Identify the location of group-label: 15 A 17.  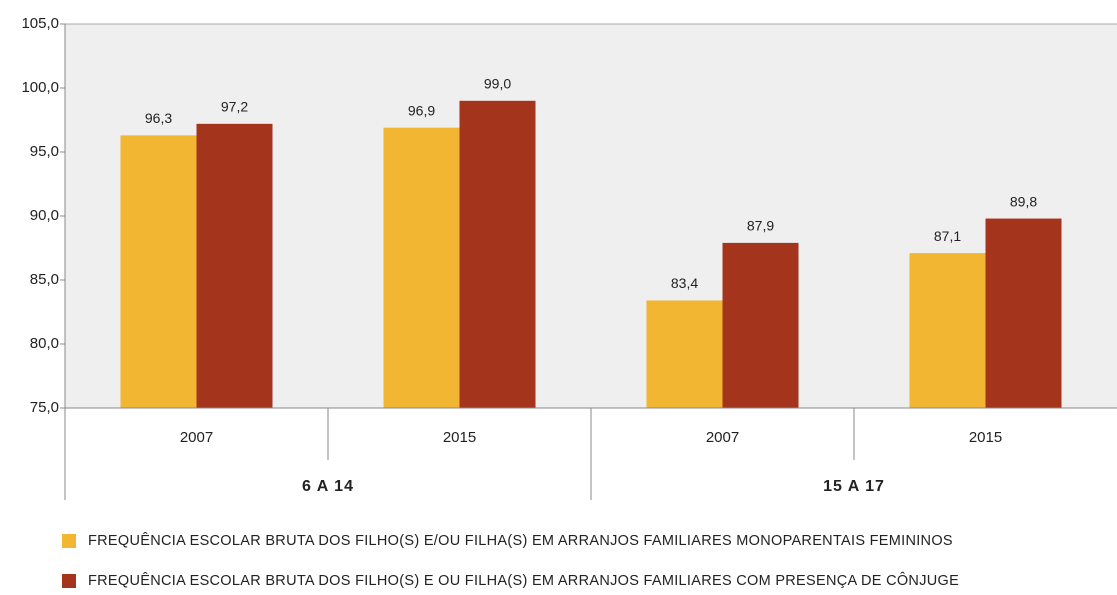
(854, 486).